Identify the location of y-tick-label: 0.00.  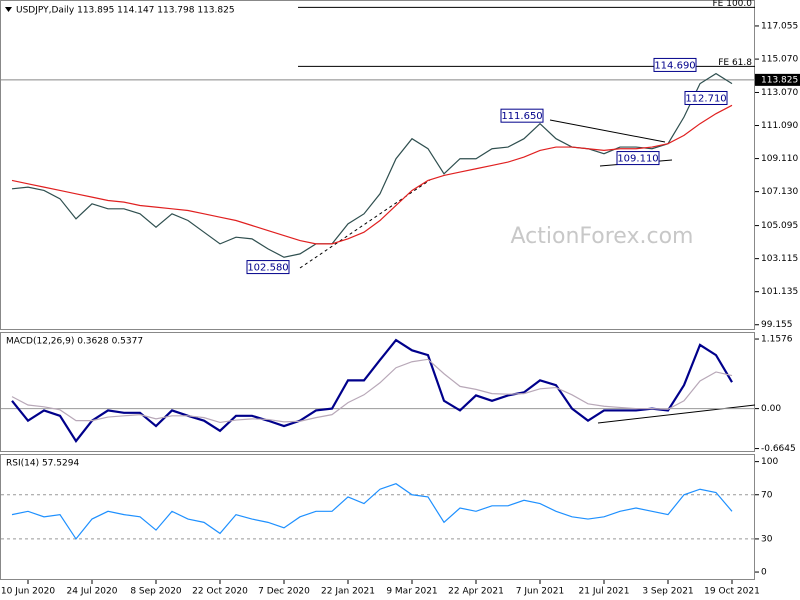
(771, 409).